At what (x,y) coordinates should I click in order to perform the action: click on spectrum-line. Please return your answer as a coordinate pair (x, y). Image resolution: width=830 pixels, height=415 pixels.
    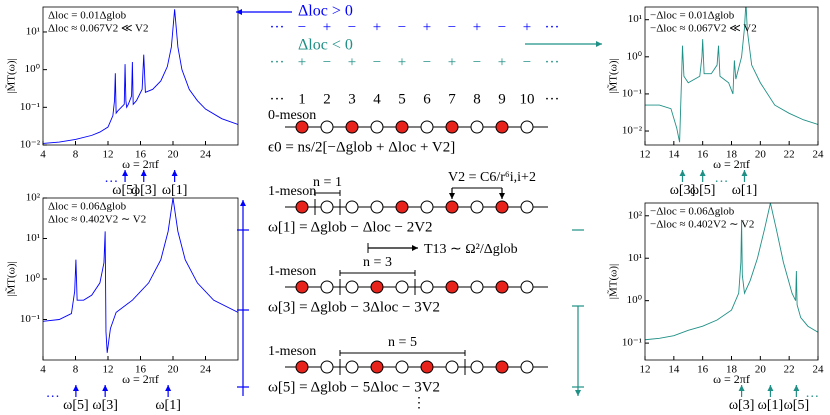
    Looking at the image, I should click on (140, 275).